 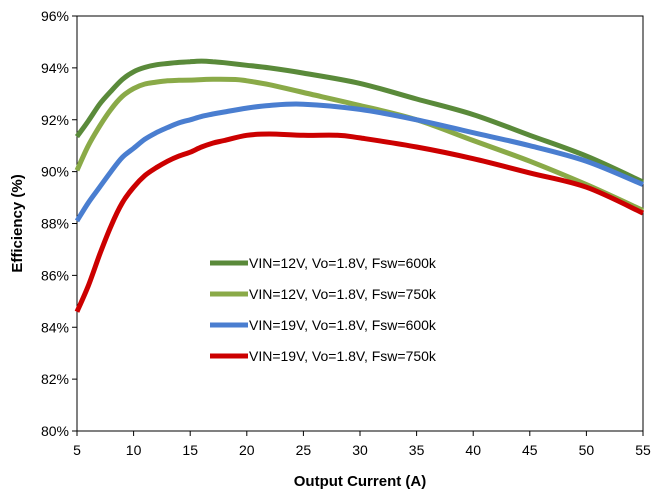 What do you see at coordinates (417, 450) in the screenshot?
I see `x-tick-label: 35` at bounding box center [417, 450].